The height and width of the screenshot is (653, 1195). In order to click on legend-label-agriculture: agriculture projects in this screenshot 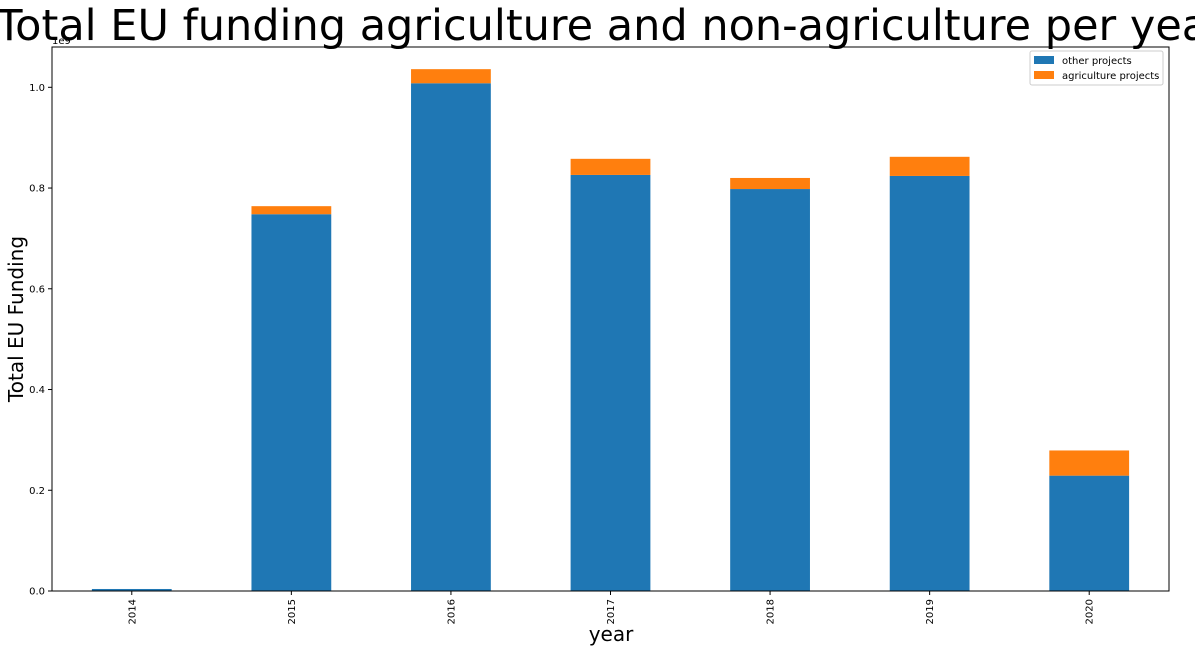, I will do `click(1110, 76)`.